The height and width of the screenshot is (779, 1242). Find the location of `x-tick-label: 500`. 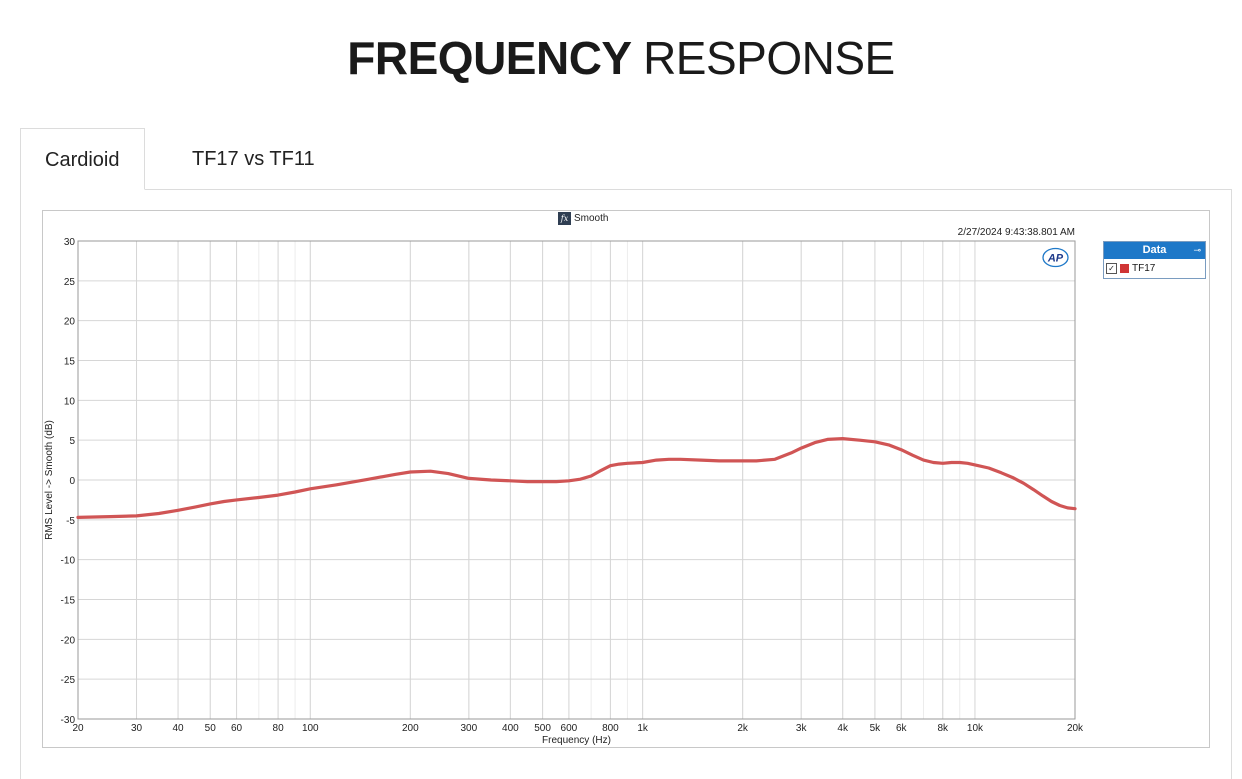

x-tick-label: 500 is located at coordinates (542, 728).